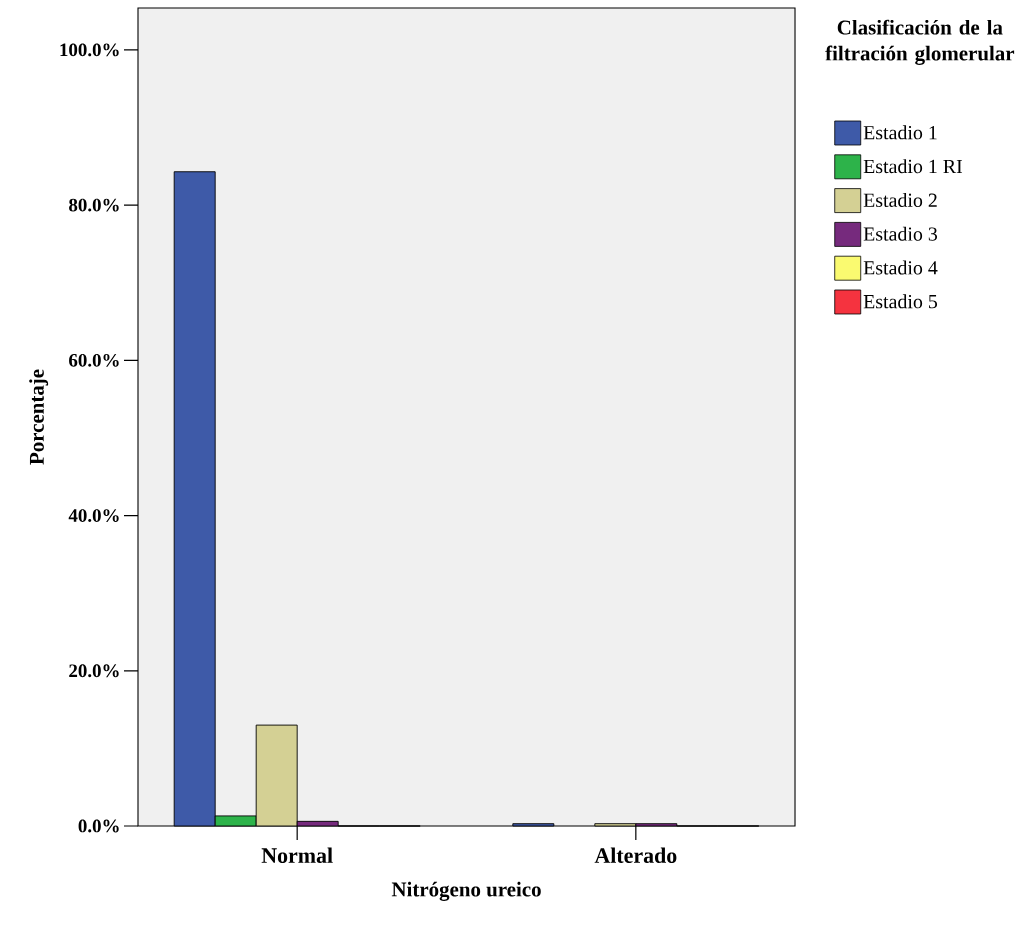 This screenshot has height=929, width=1033. I want to click on y-tick-label: 80.0%, so click(94, 205).